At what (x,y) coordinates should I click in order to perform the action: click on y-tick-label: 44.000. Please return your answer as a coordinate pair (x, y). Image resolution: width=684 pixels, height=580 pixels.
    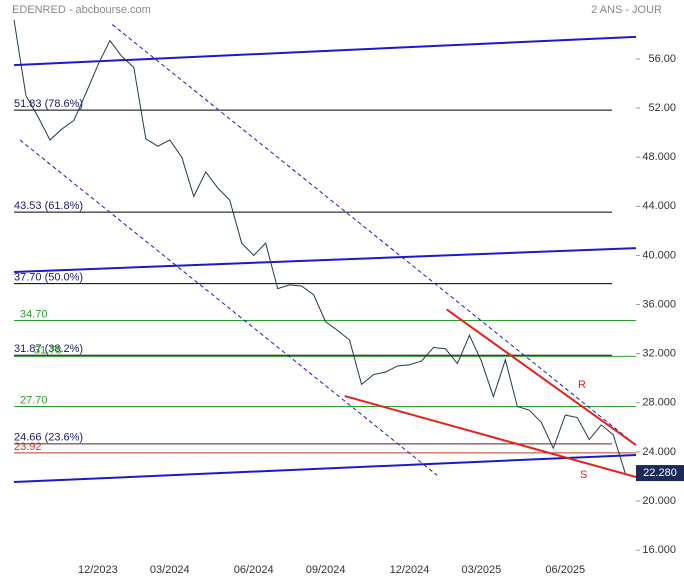
    Looking at the image, I should click on (659, 206).